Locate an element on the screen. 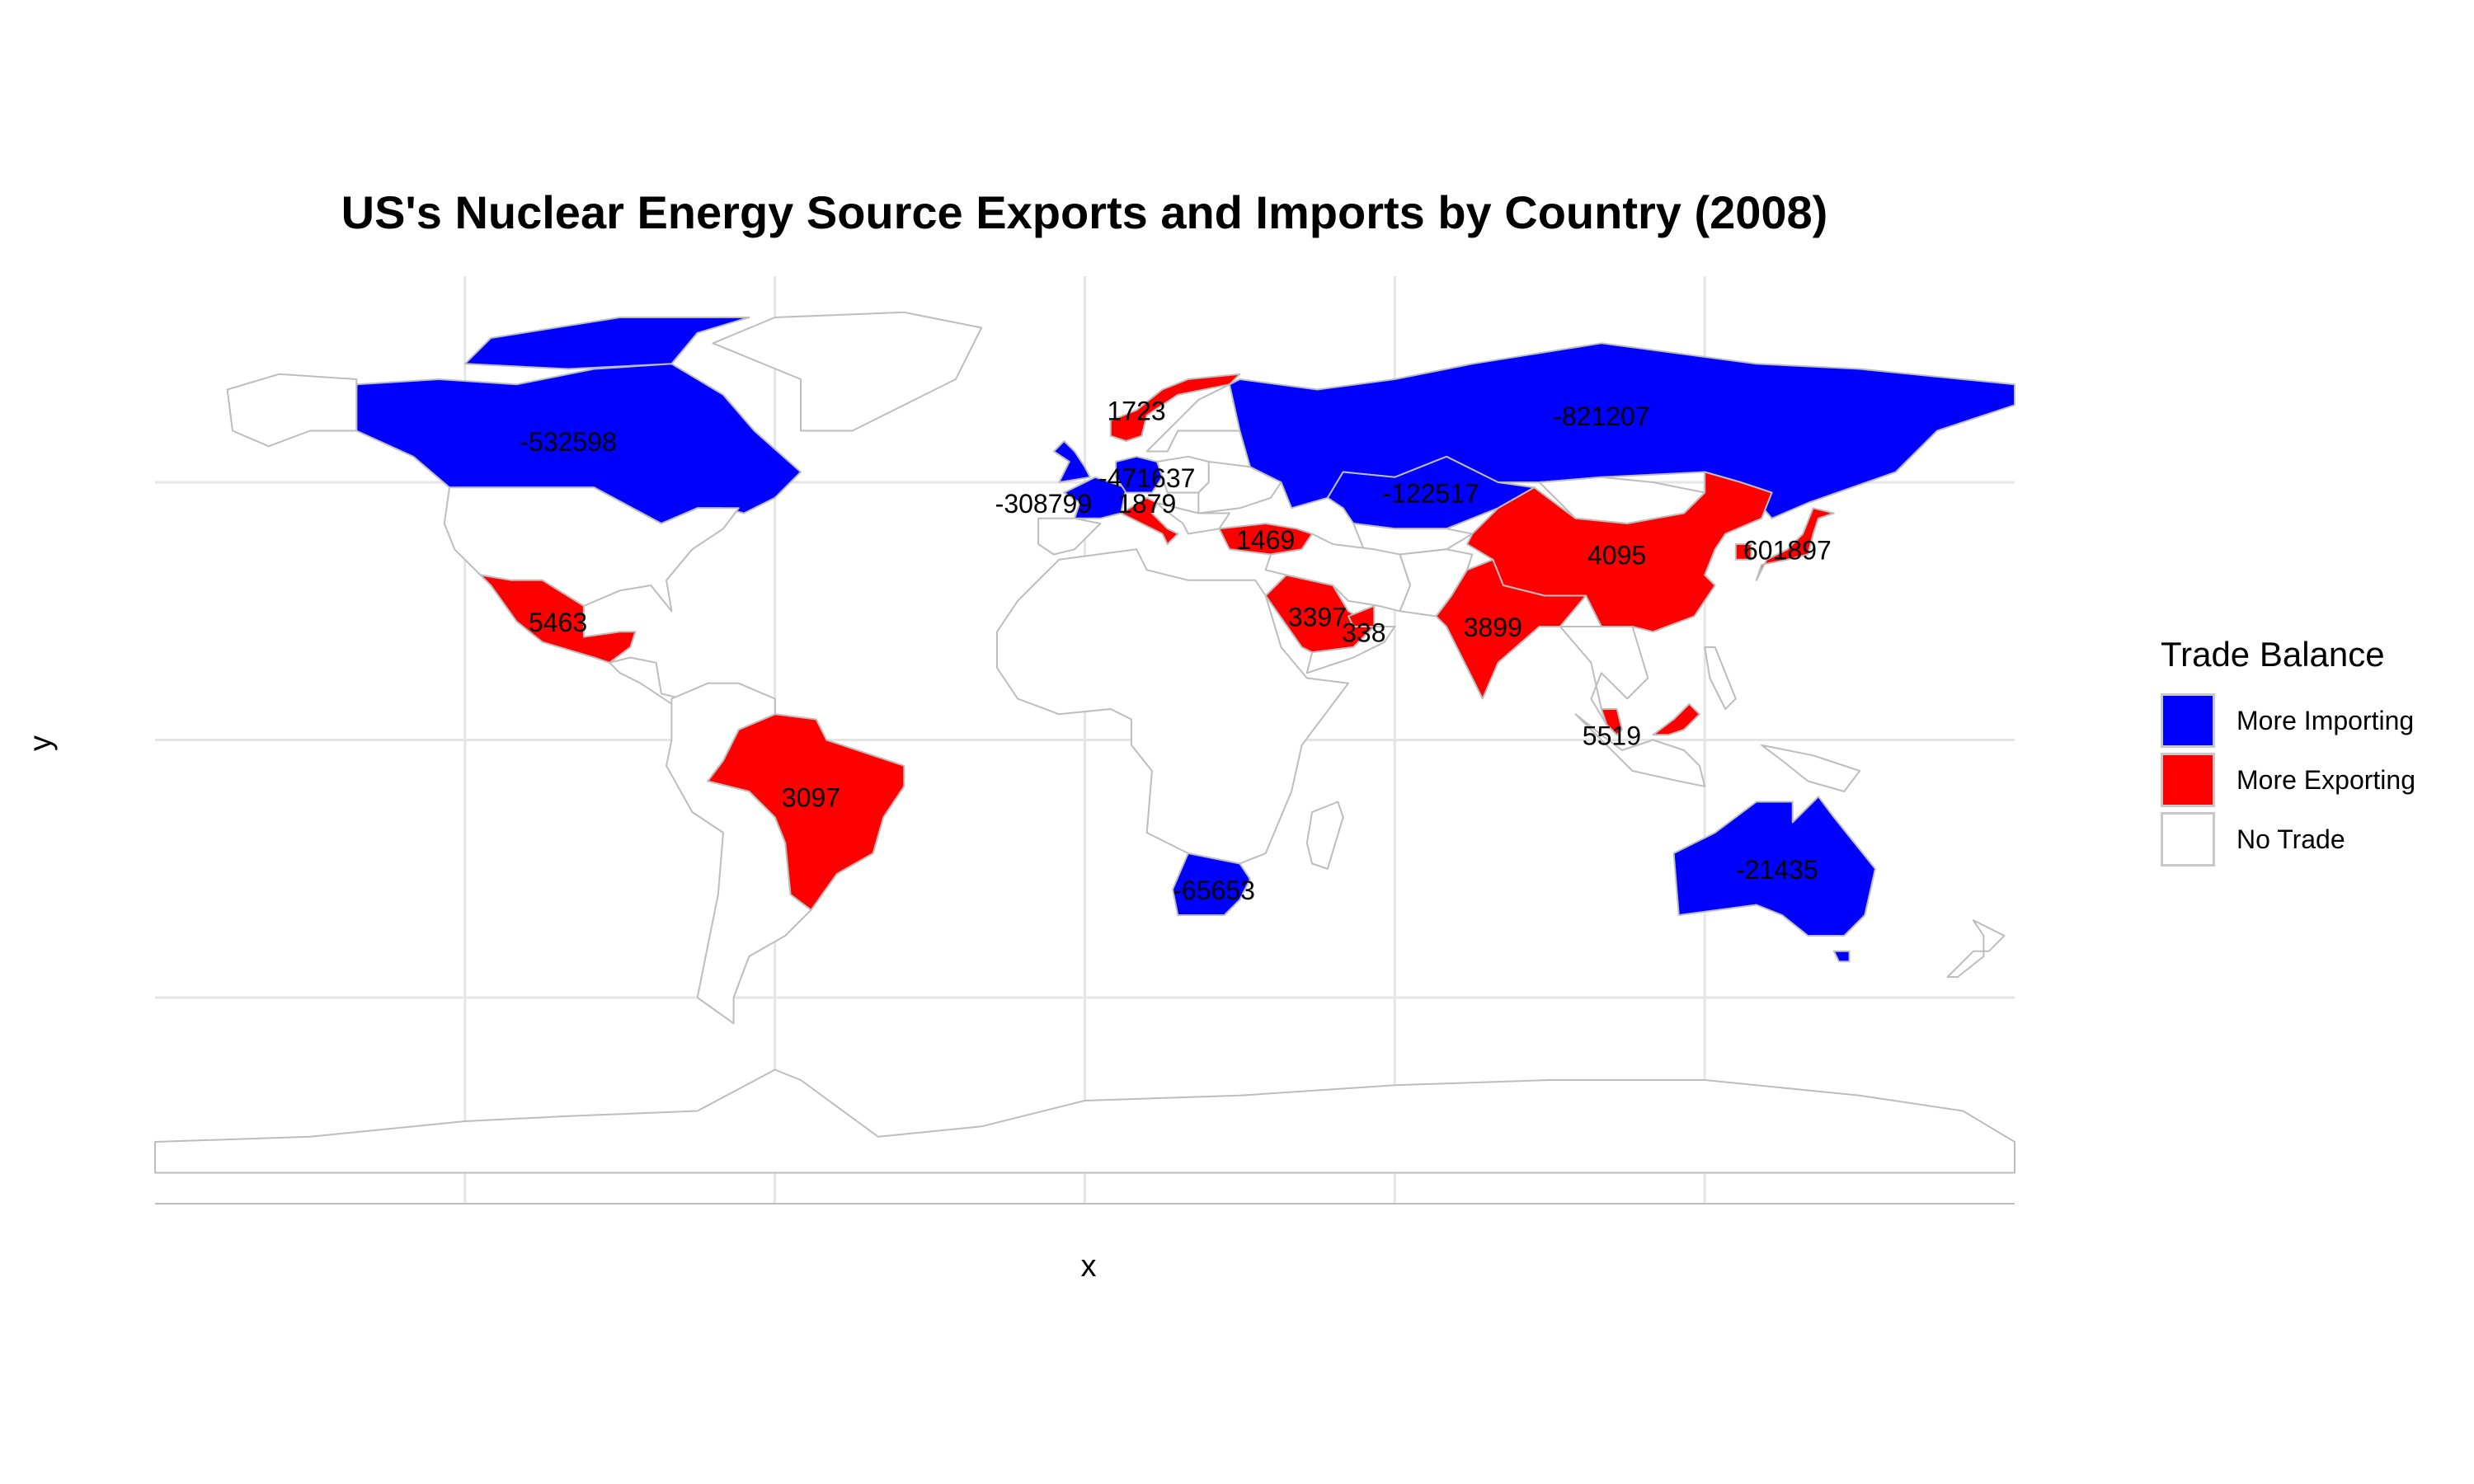 Image resolution: width=2474 pixels, height=1484 pixels. value-label-2: 1723 is located at coordinates (1137, 411).